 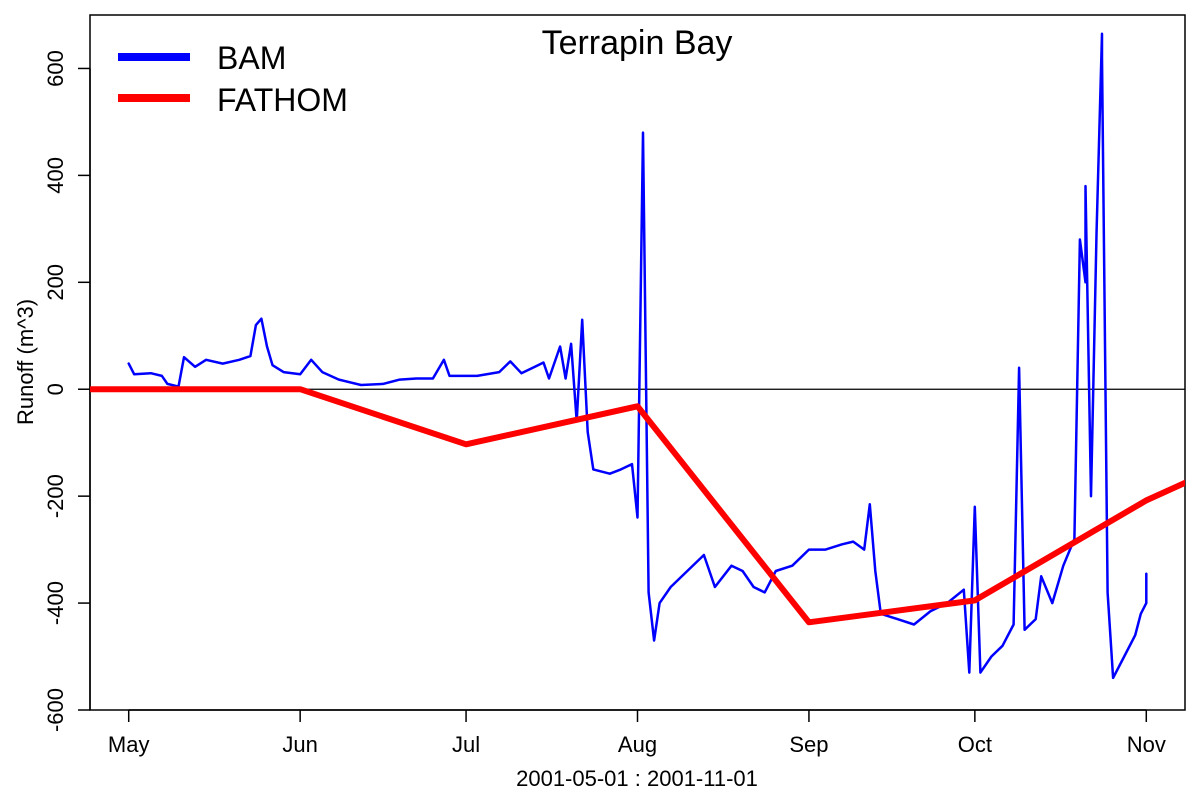 I want to click on y-tick-label: -200, so click(x=55, y=496).